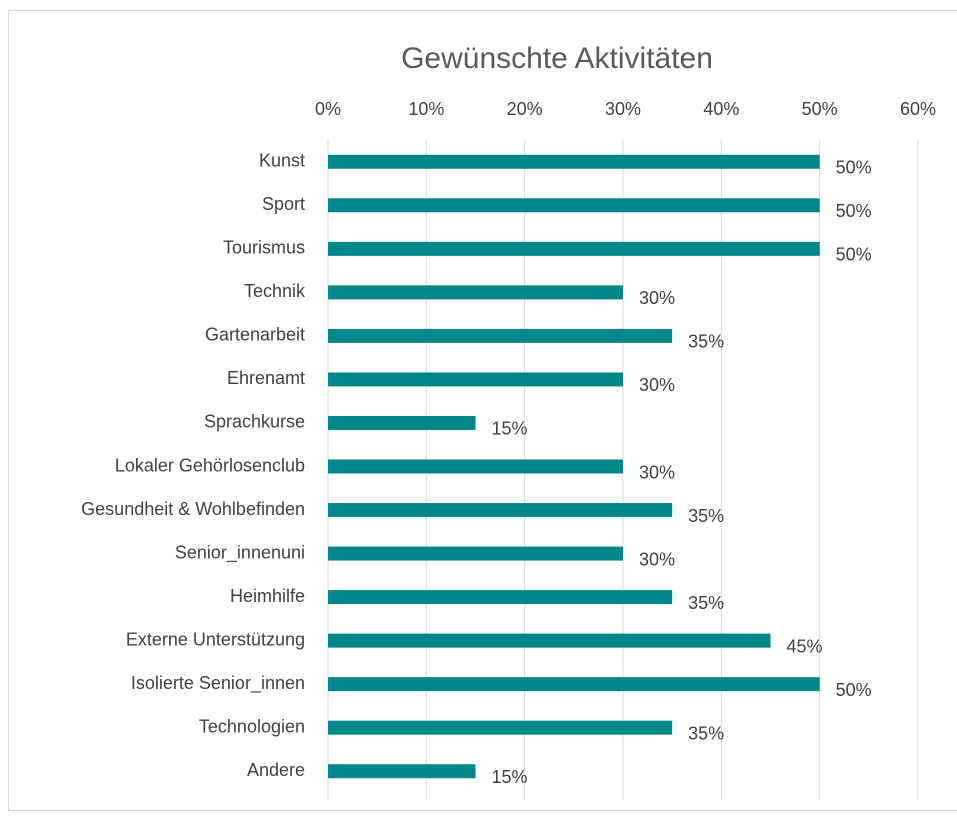 The height and width of the screenshot is (816, 957). I want to click on y-tick-label: Gartenarbeit, so click(255, 335).